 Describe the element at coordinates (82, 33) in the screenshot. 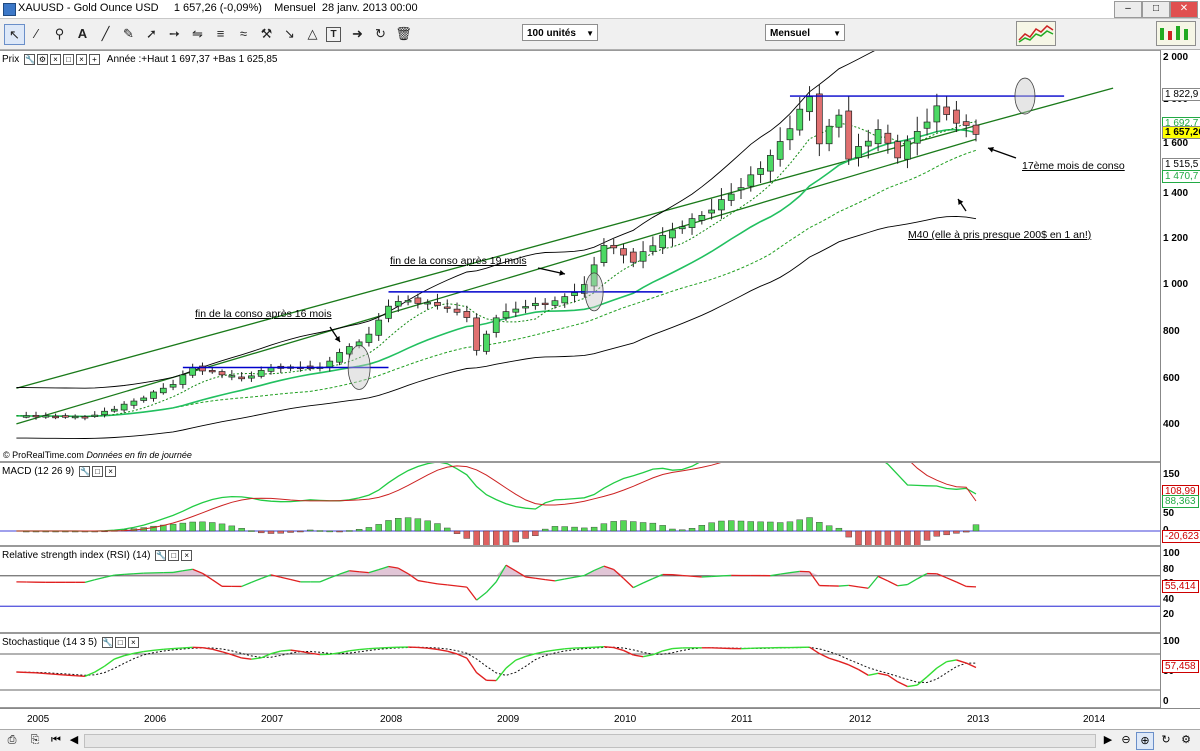

I see `text-tool-icon: A` at that location.